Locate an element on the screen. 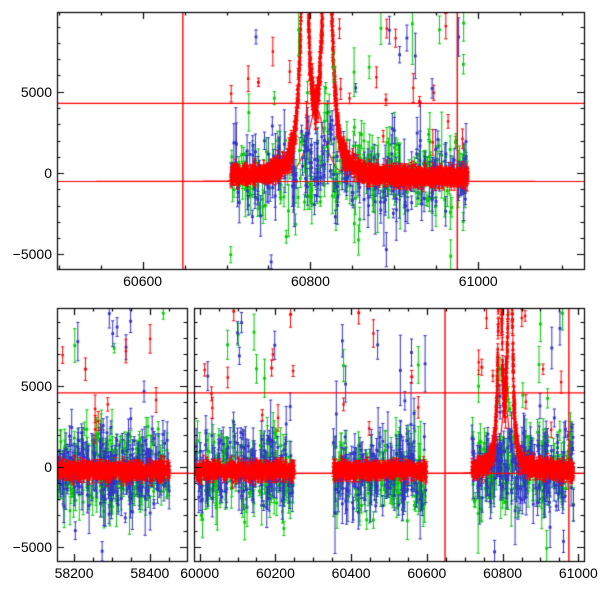 Image resolution: width=600 pixels, height=600 pixels. x-tick-label: 60200 is located at coordinates (275, 573).